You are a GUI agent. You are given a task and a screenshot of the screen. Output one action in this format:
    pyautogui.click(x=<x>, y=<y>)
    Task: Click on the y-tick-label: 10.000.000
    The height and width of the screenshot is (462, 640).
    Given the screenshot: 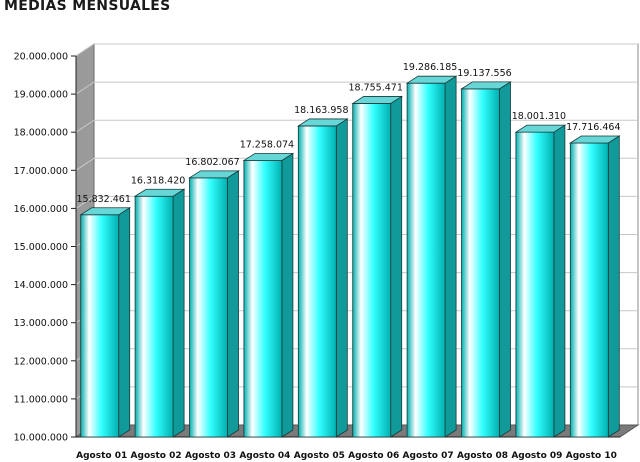 What is the action you would take?
    pyautogui.click(x=41, y=438)
    